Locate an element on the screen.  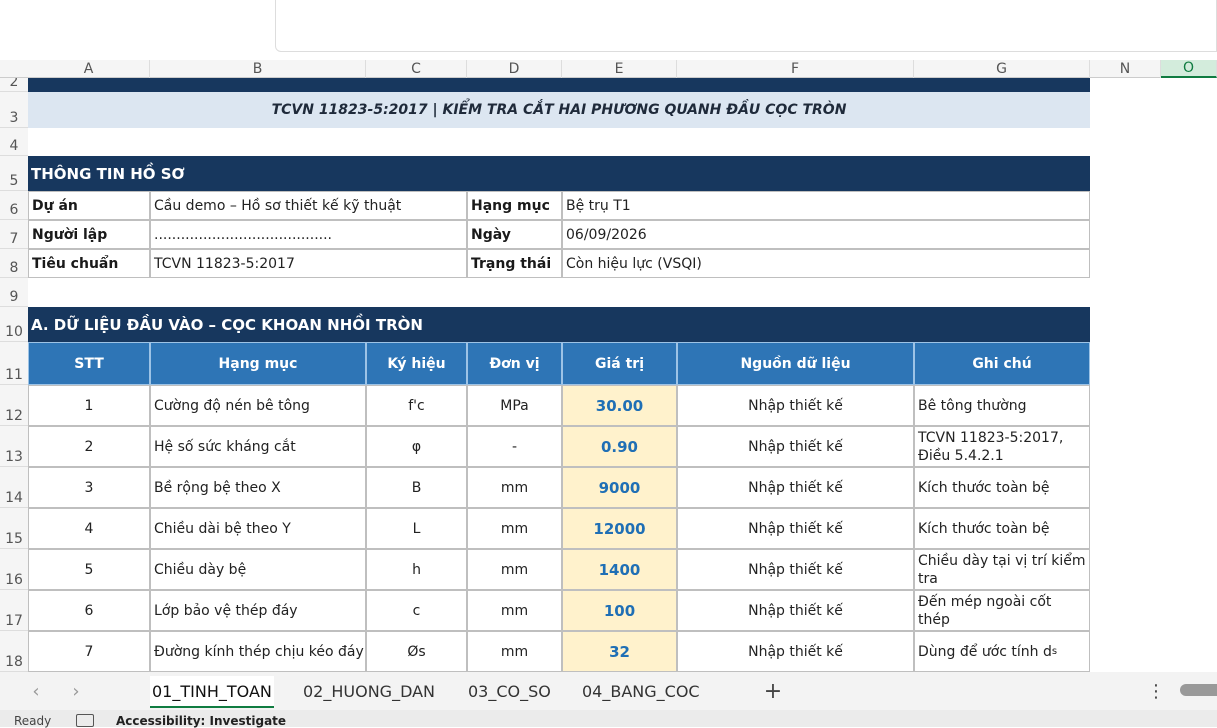
row-number: 9 is located at coordinates (14, 292).